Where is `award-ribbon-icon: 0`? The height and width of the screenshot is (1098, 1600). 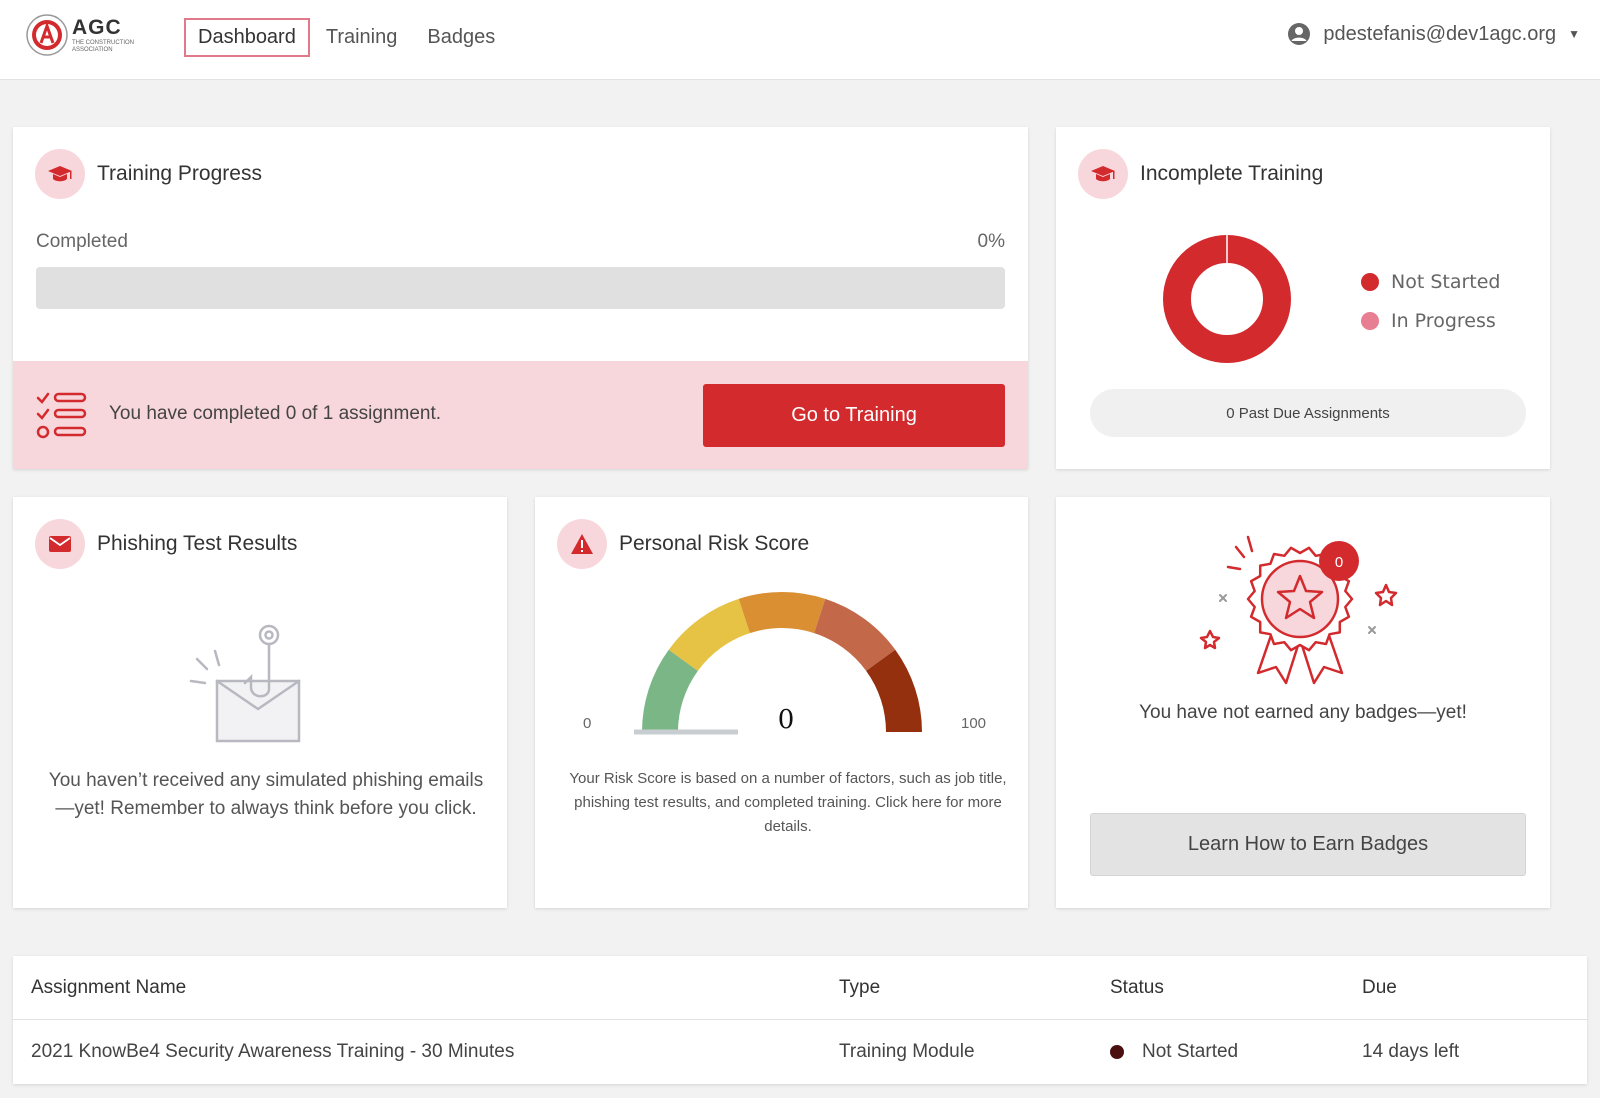
award-ribbon-icon: 0 is located at coordinates (1298, 610).